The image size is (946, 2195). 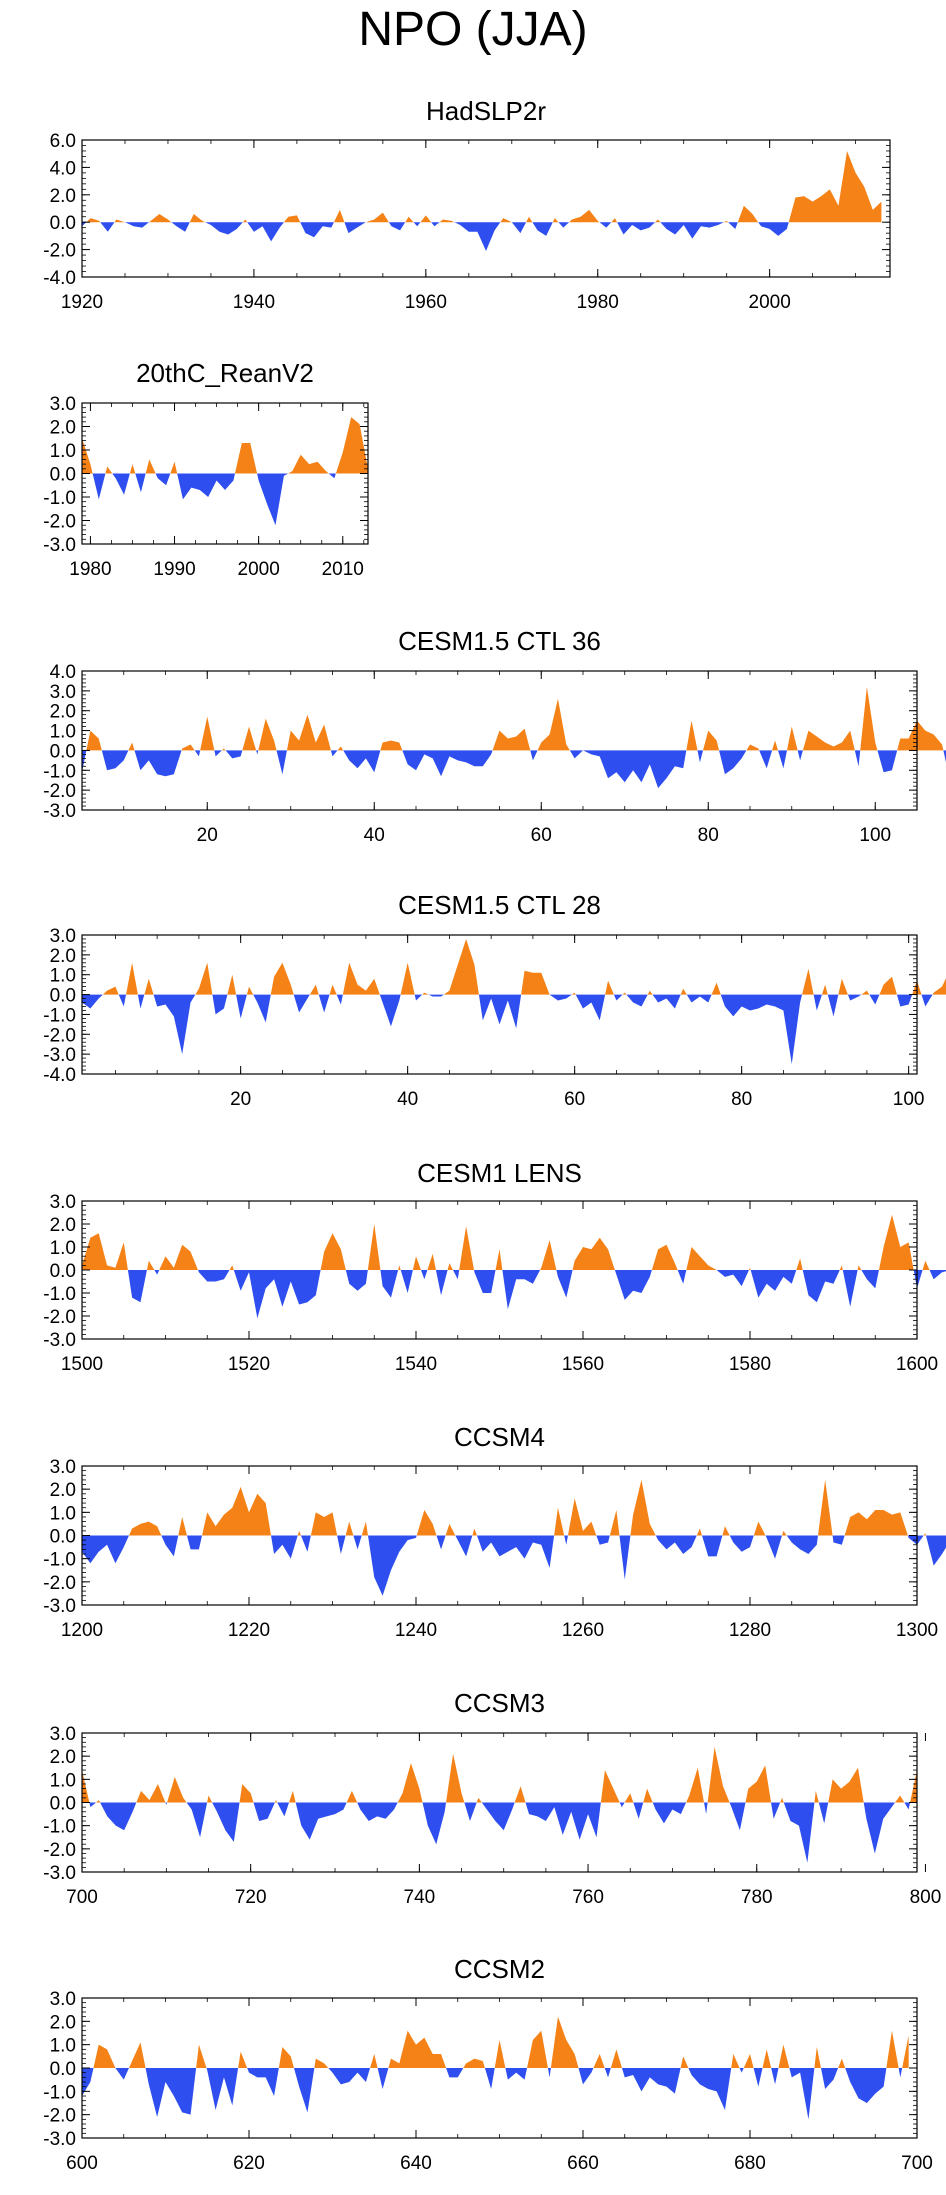 I want to click on x-tick-label: 1300, so click(x=917, y=1630).